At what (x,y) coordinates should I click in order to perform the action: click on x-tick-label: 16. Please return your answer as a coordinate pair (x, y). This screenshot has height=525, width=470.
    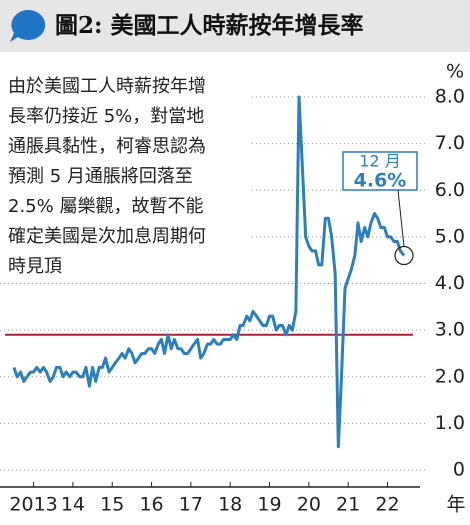
    Looking at the image, I should click on (151, 505).